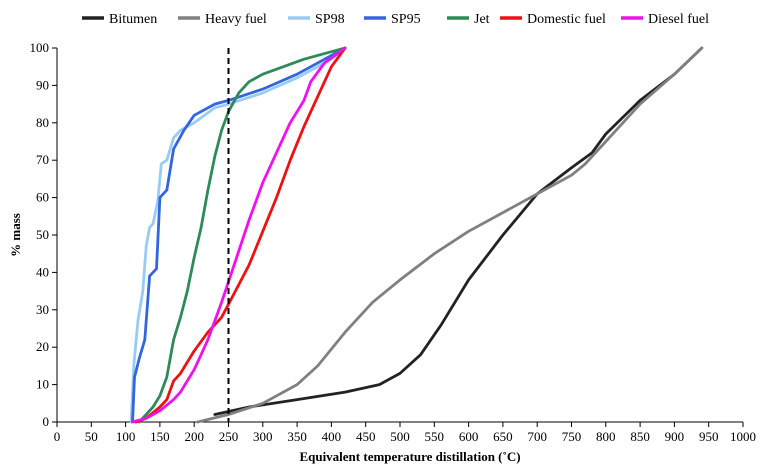  I want to click on legend-label: Bitumen, so click(133, 19).